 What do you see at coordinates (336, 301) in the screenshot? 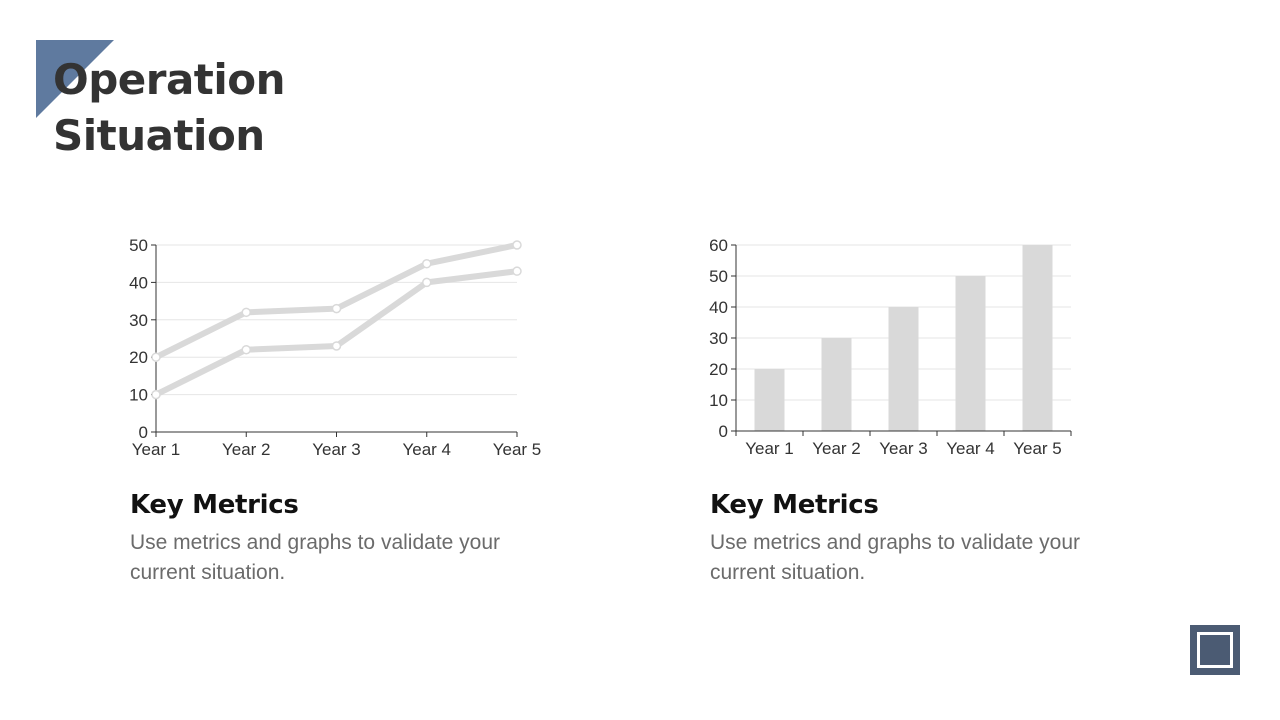
I see `series-line` at bounding box center [336, 301].